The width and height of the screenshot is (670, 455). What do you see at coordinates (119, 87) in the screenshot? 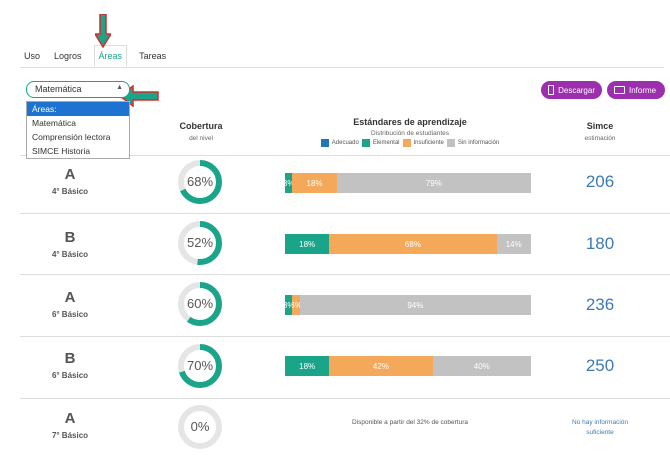
I see `chevron-up-icon: ▲` at bounding box center [119, 87].